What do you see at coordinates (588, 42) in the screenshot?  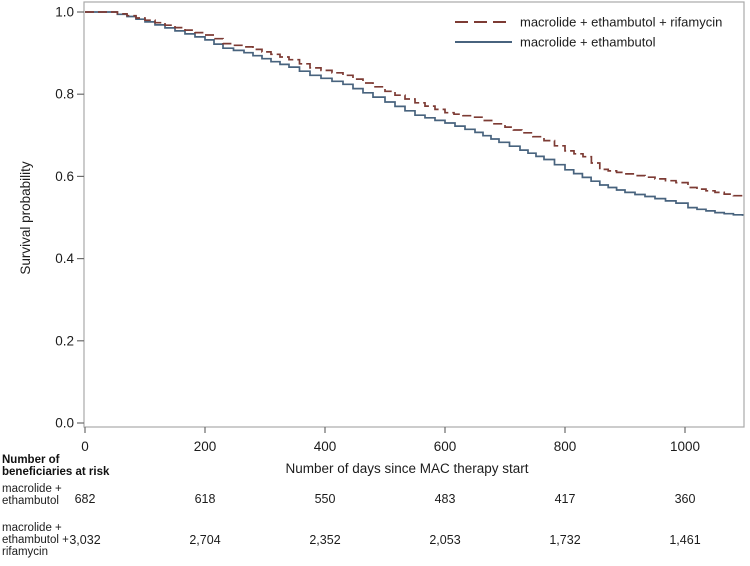 I see `legend-label: macrolide + ethambutol` at bounding box center [588, 42].